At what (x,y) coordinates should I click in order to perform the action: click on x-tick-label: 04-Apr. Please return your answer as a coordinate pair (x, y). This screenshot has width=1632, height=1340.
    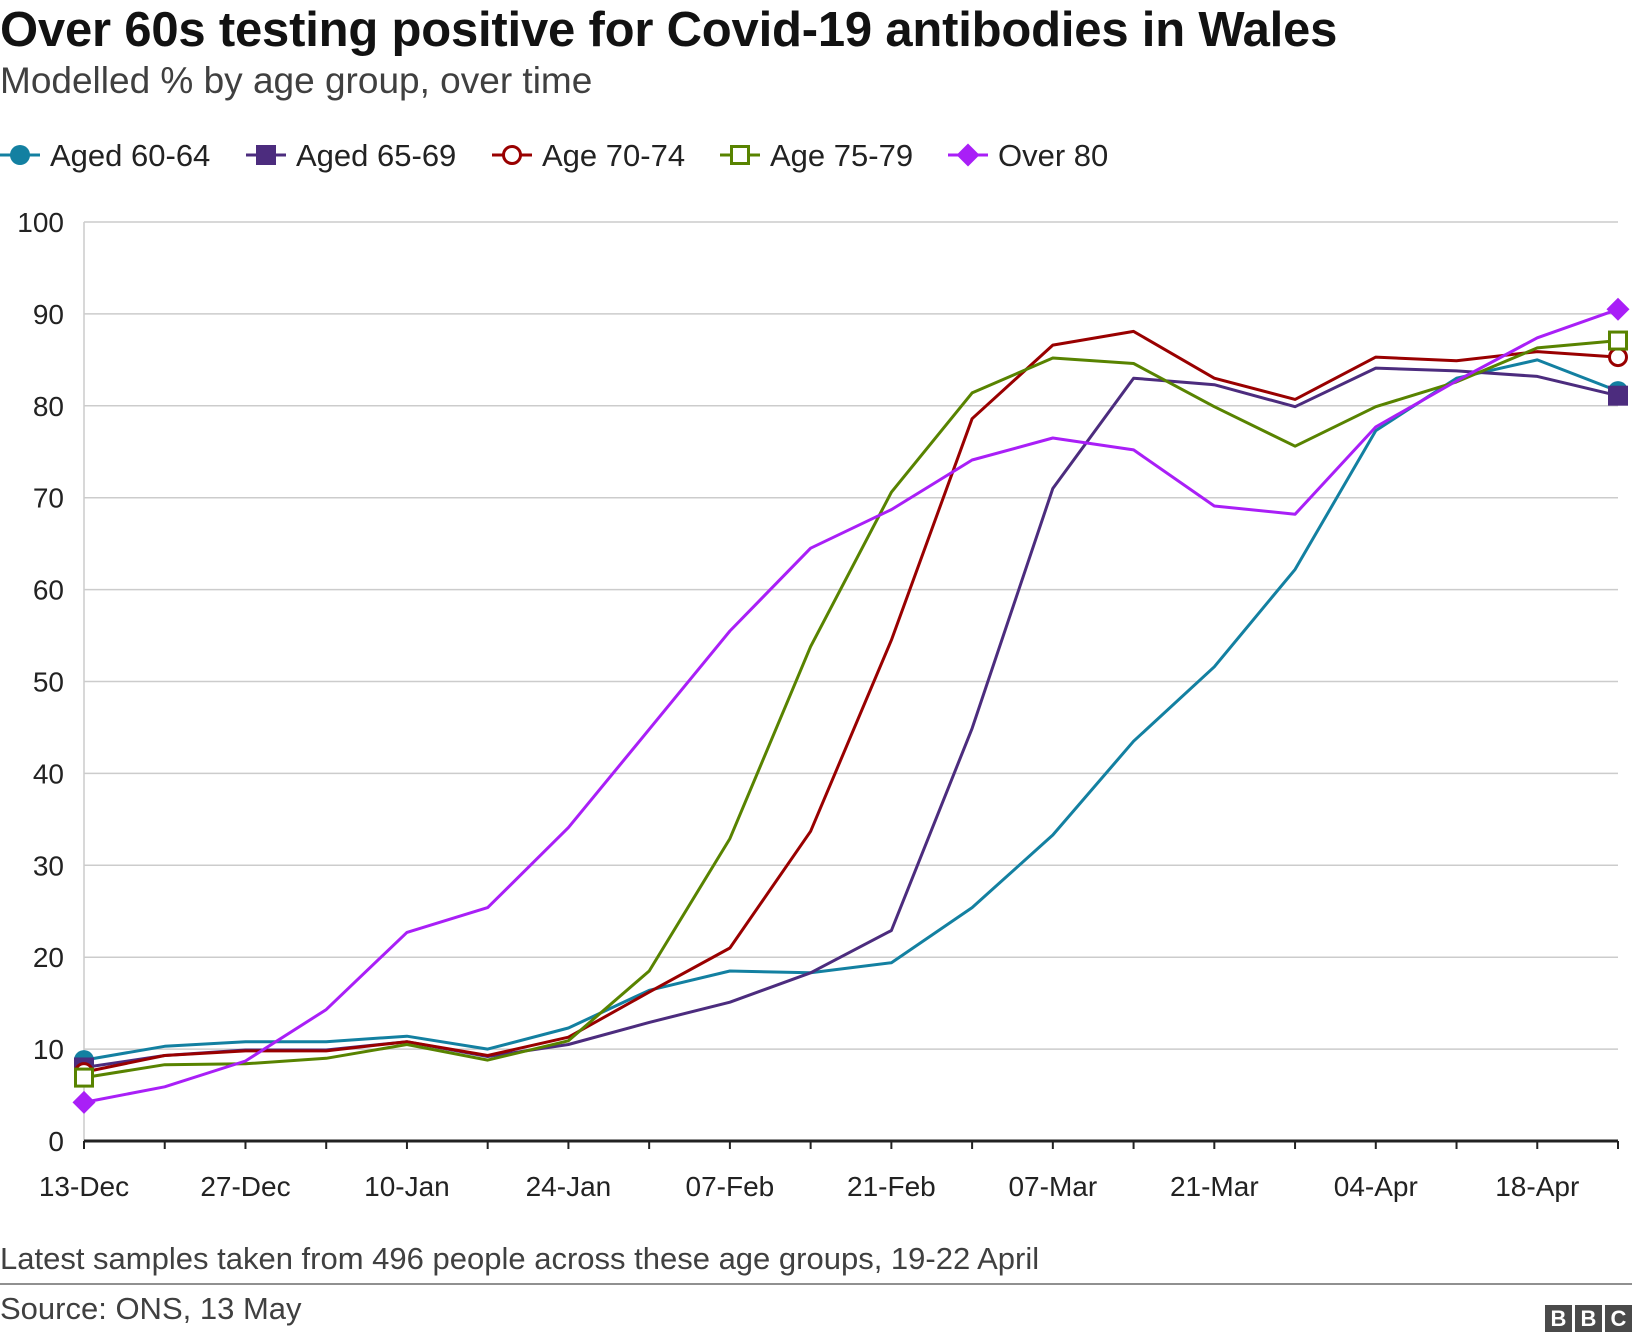
    Looking at the image, I should click on (1376, 1186).